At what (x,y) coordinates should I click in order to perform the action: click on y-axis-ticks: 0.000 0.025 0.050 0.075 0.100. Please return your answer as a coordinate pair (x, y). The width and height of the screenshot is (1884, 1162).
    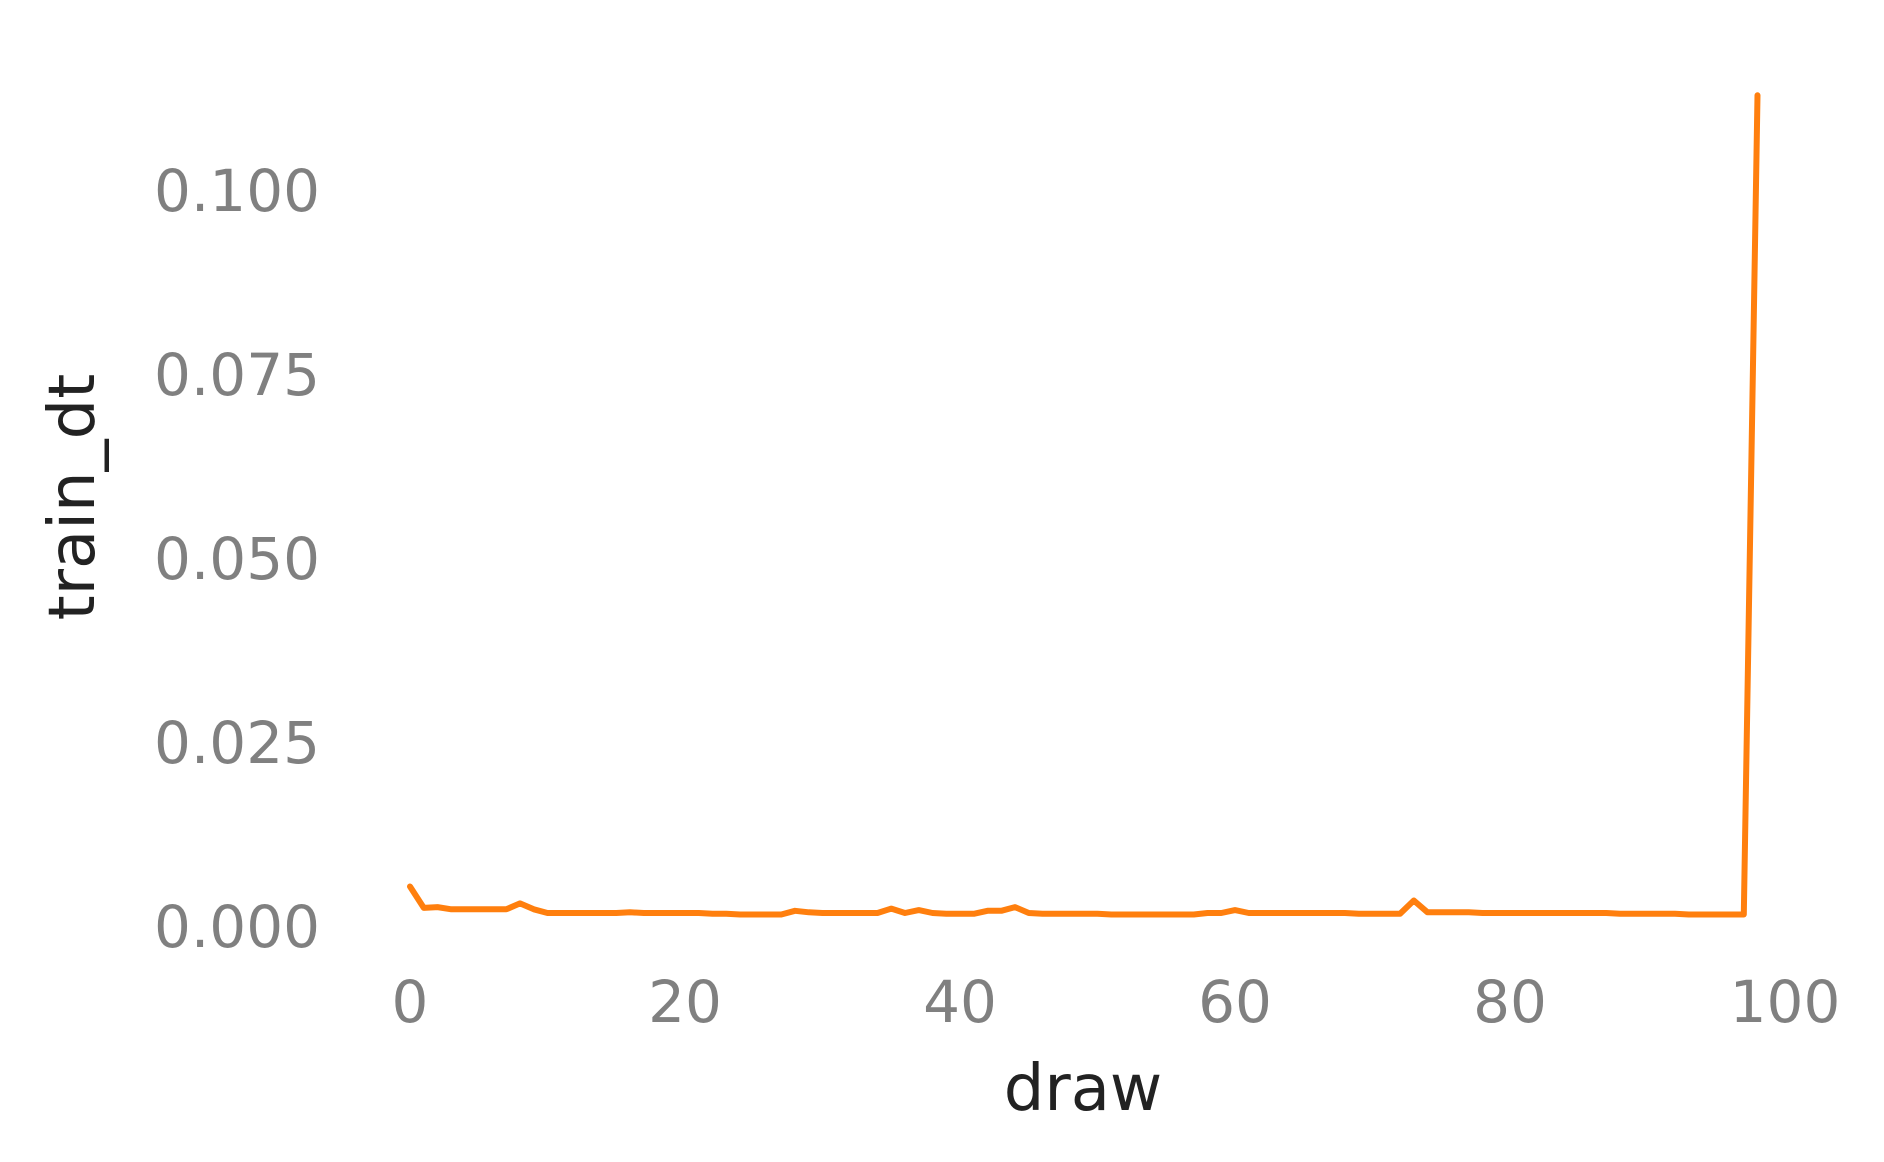
    Looking at the image, I should click on (237, 559).